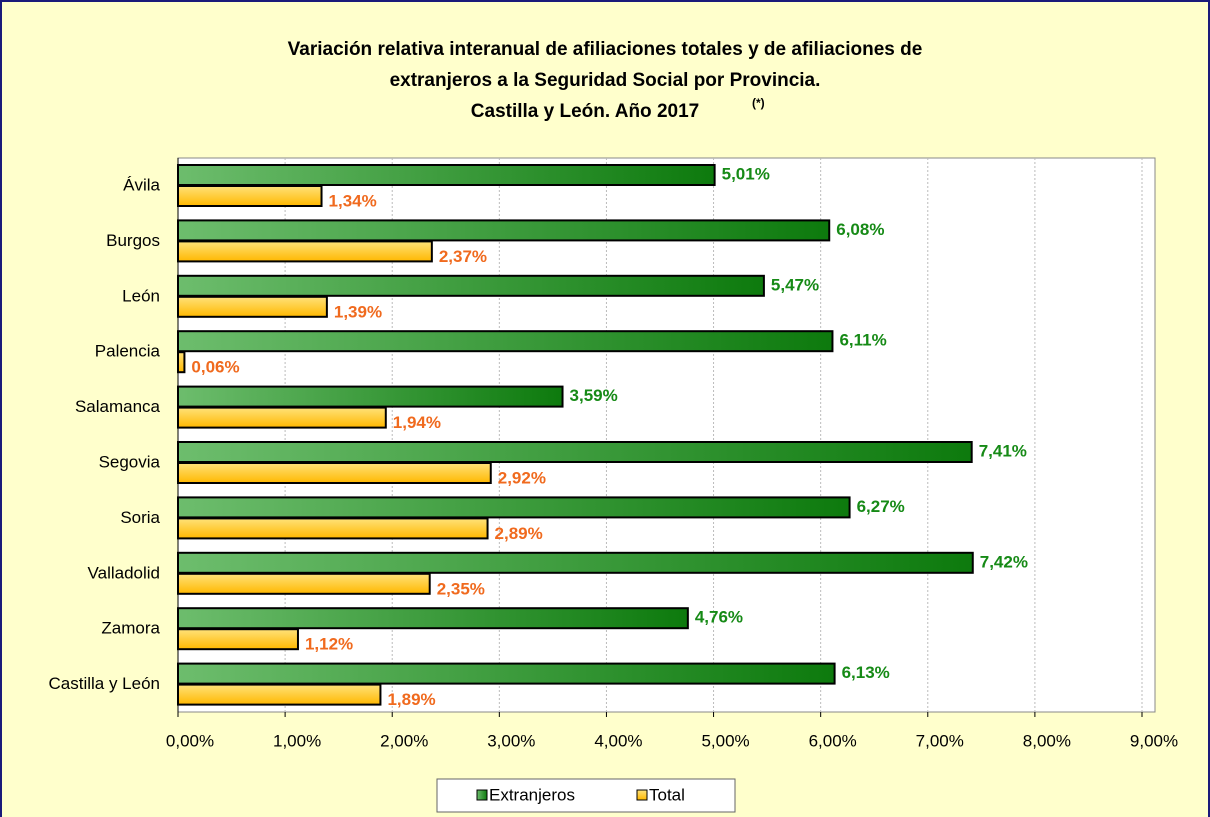  I want to click on value-label: 6,08%, so click(860, 229).